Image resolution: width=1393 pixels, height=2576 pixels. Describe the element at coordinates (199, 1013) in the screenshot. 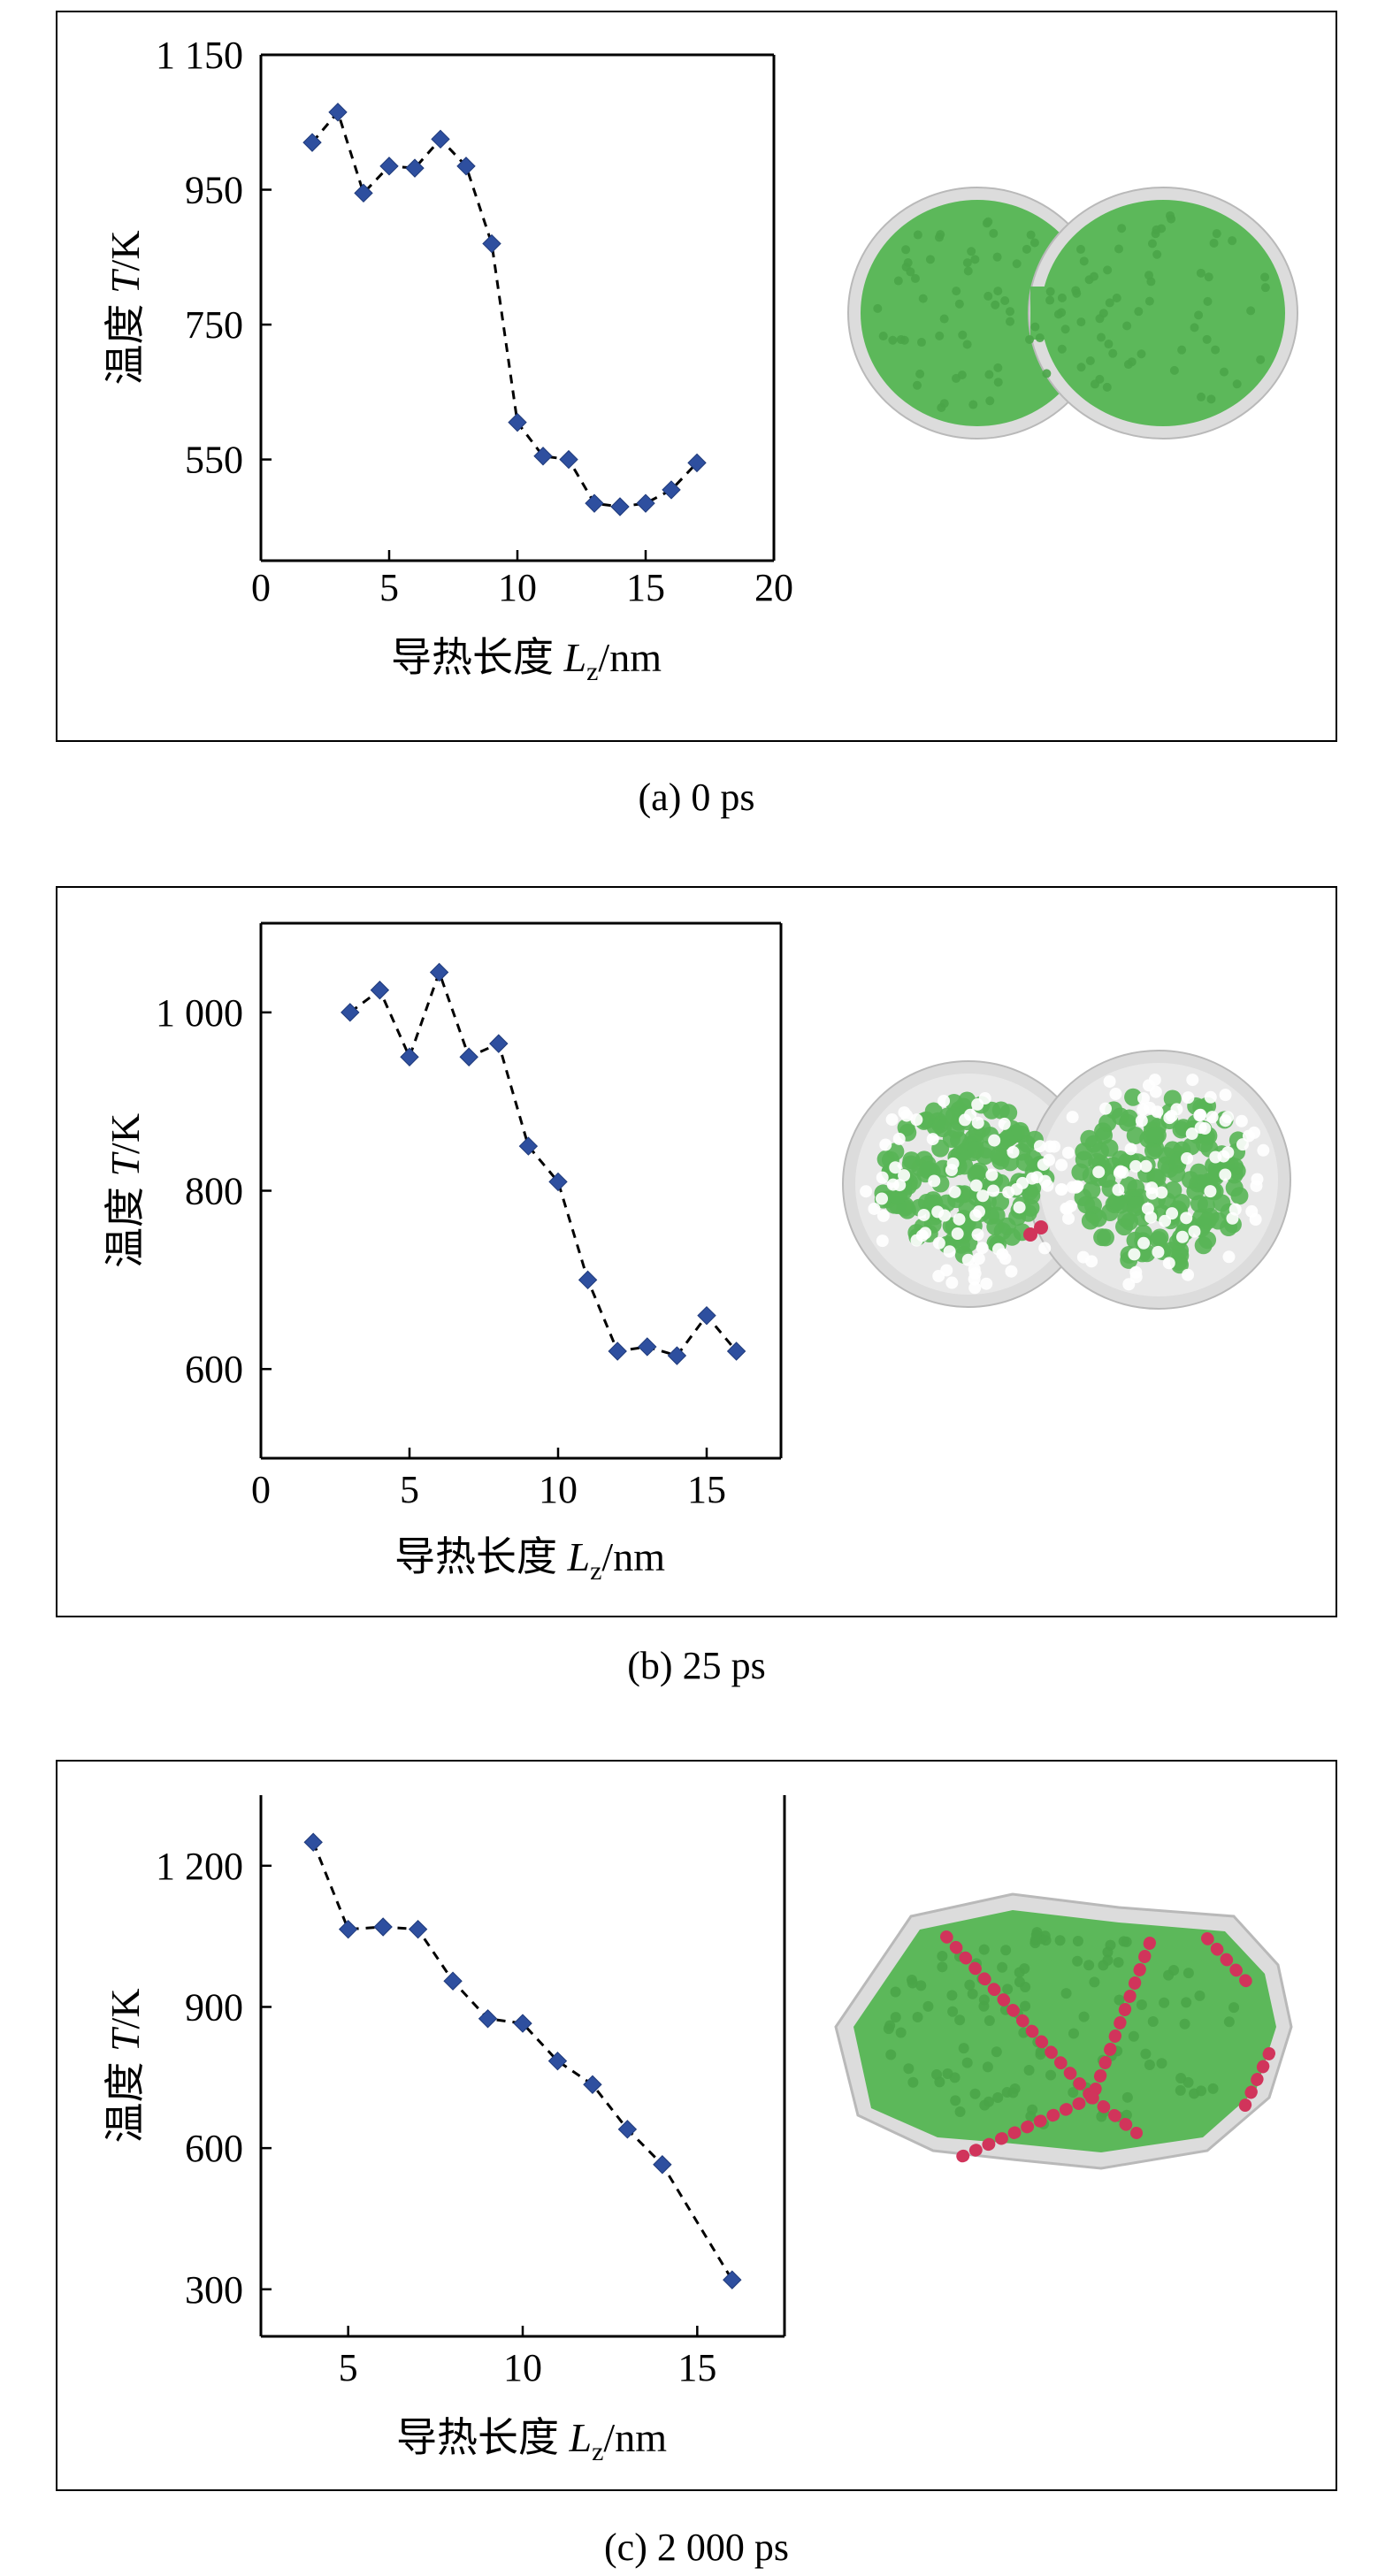

I see `y-tick-label: 1 000` at that location.